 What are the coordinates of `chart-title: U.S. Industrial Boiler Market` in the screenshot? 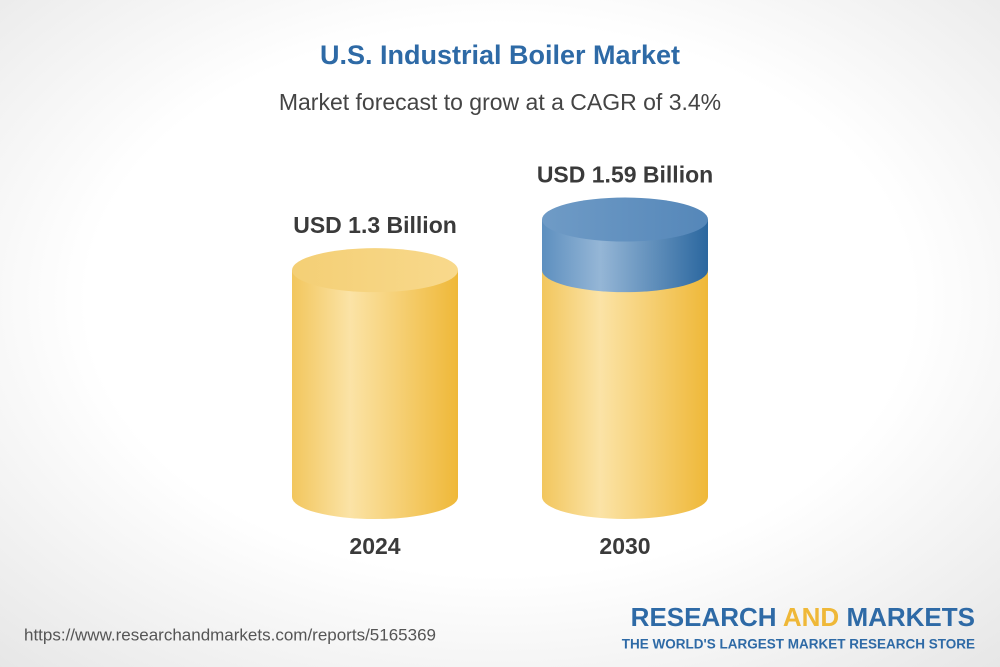 It's located at (500, 55).